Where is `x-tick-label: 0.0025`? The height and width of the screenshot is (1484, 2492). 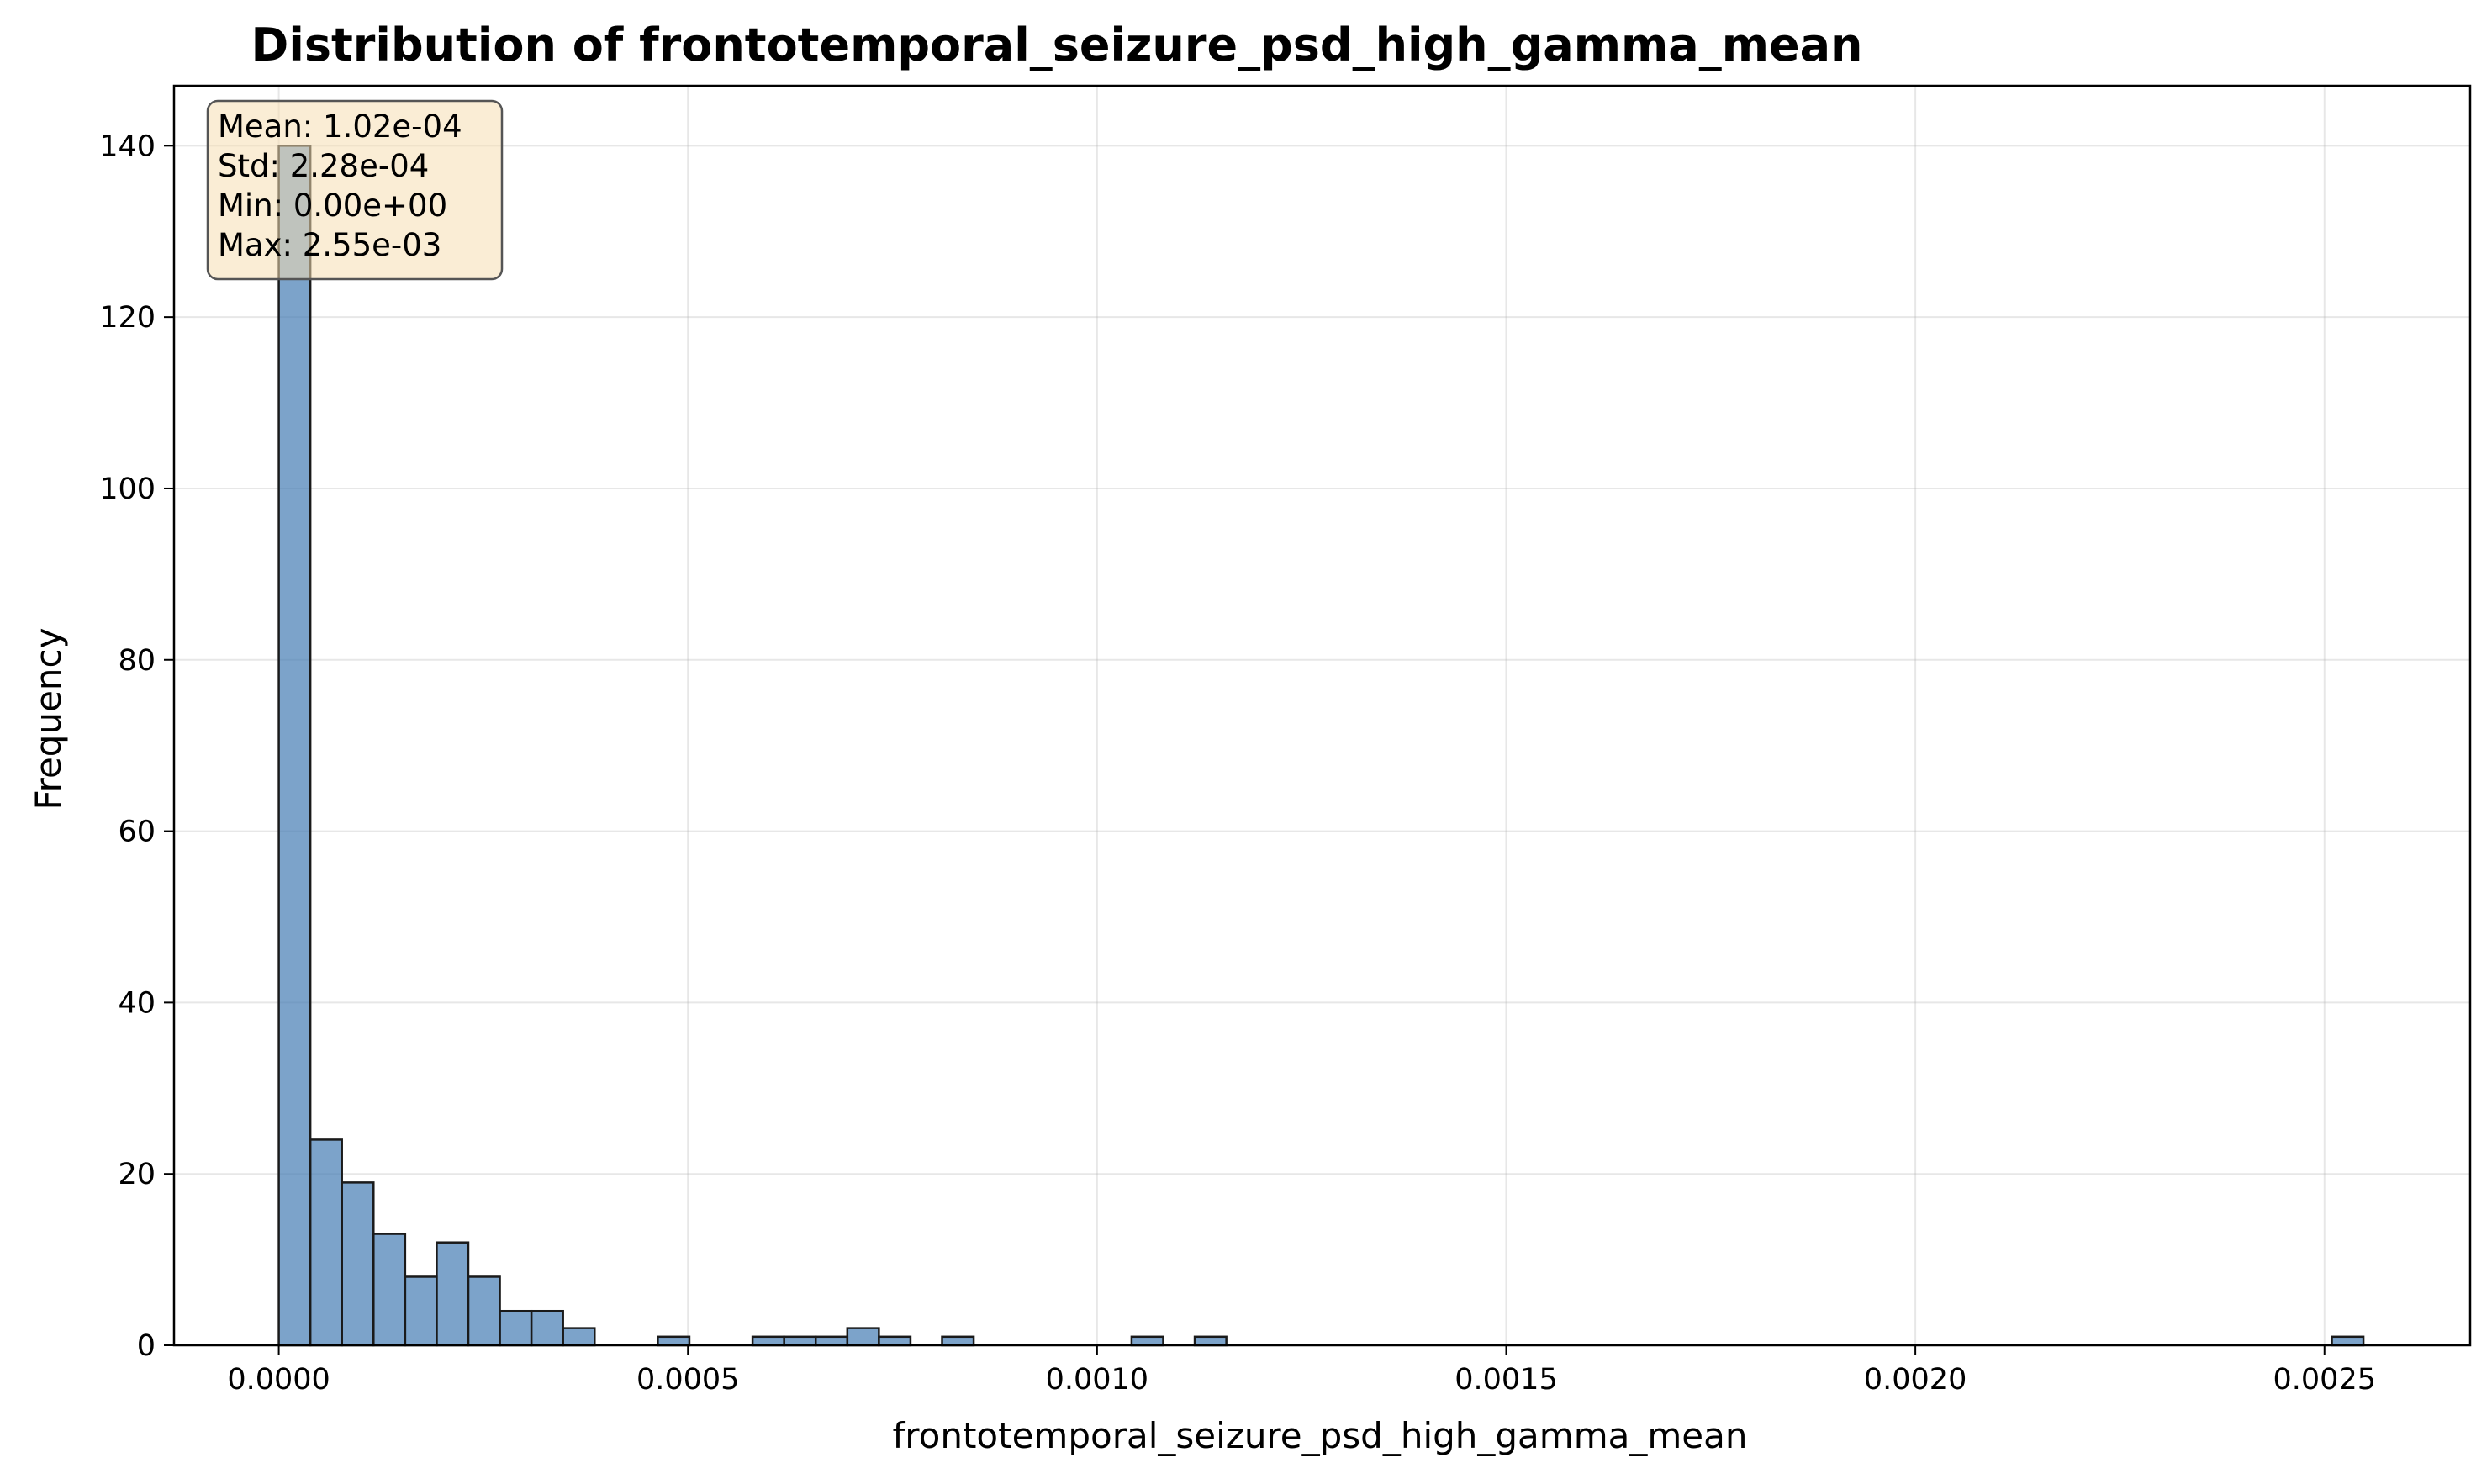
x-tick-label: 0.0025 is located at coordinates (2324, 1380).